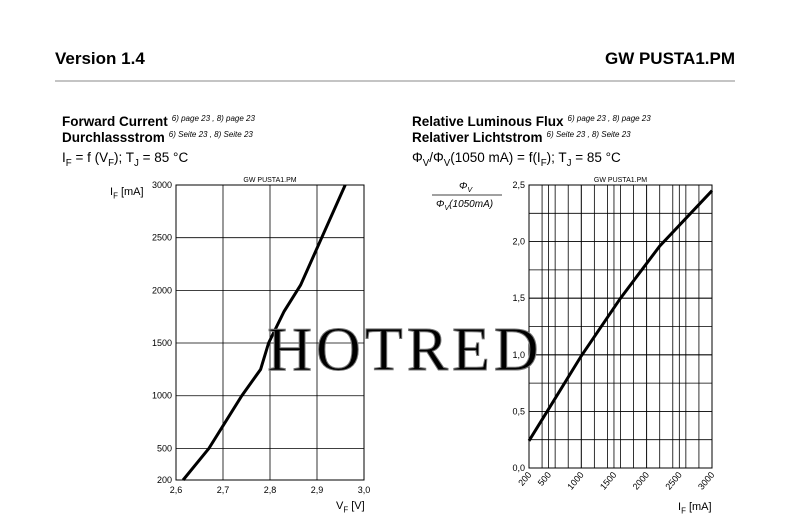  What do you see at coordinates (518, 355) in the screenshot?
I see `y-tick-label: 1,0` at bounding box center [518, 355].